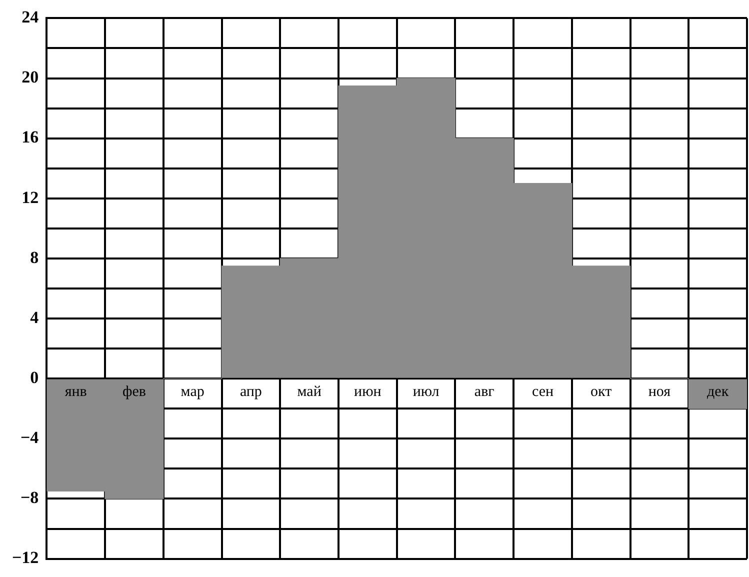  What do you see at coordinates (309, 392) in the screenshot?
I see `x-tick-label: май` at bounding box center [309, 392].